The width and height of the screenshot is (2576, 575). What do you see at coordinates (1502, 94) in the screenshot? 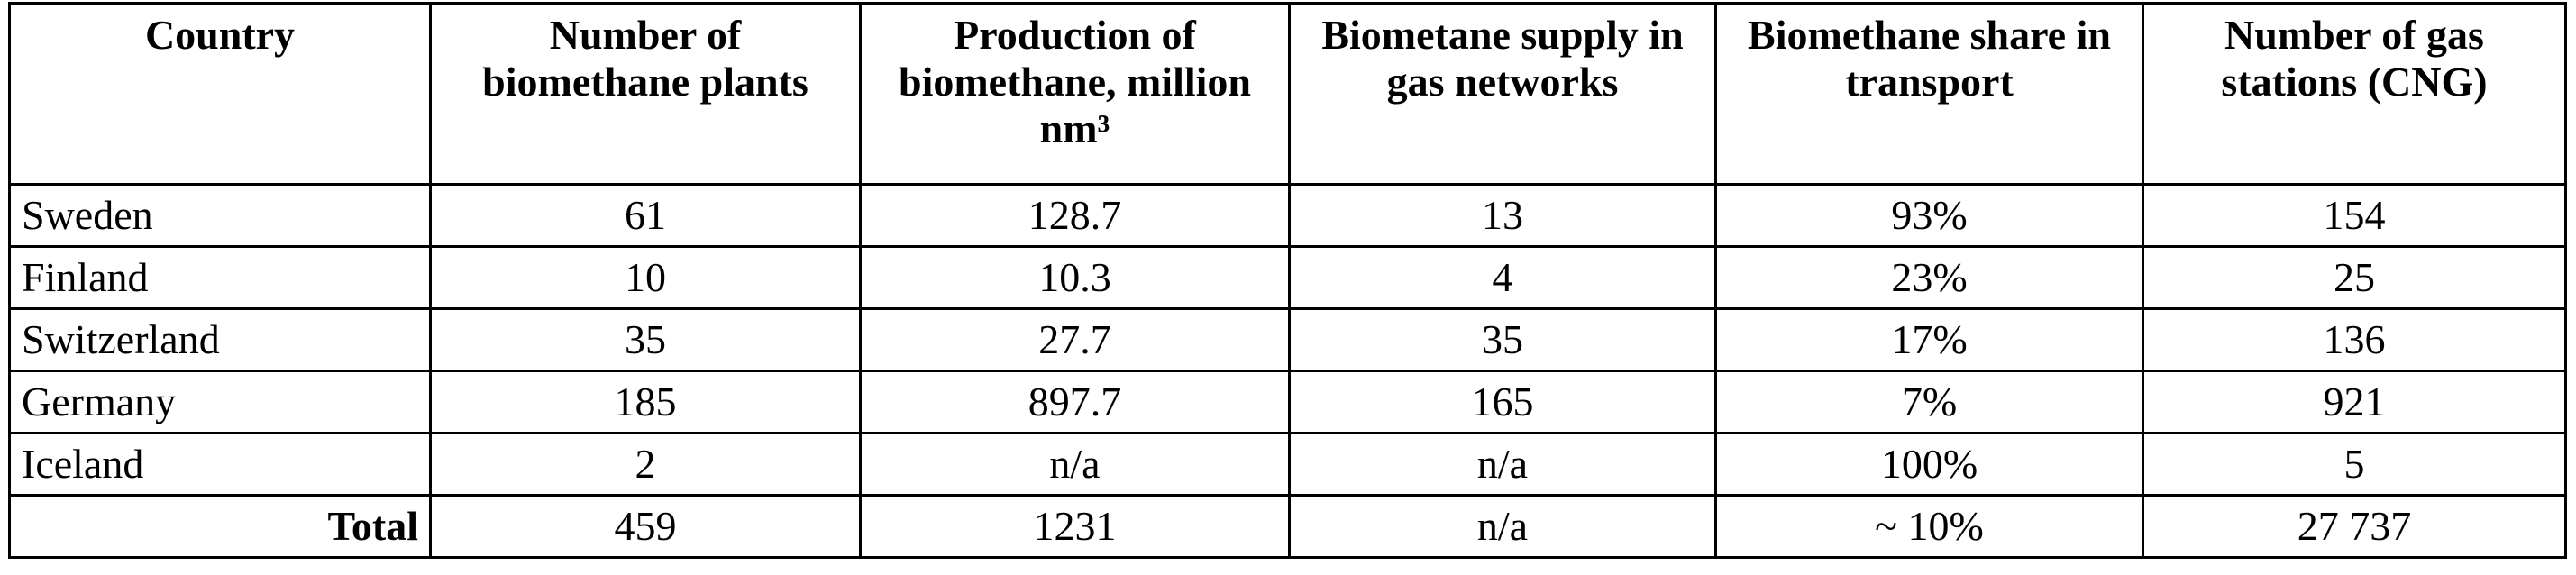
I see `header-cell: Biometane supply in gas networks` at bounding box center [1502, 94].